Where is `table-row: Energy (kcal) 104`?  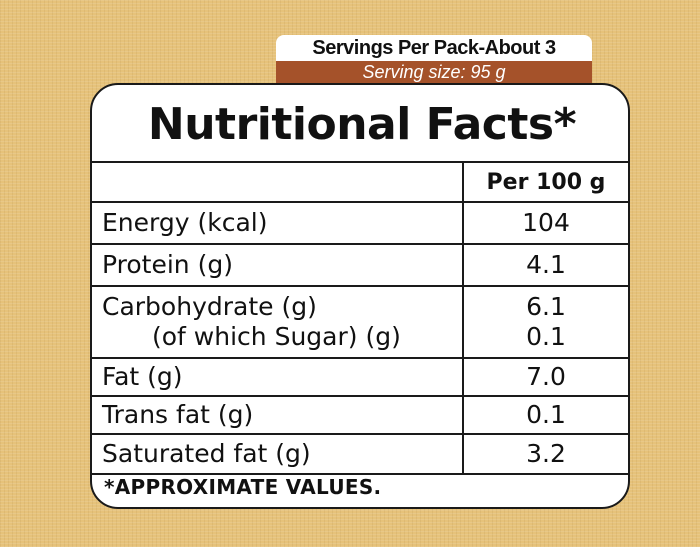
table-row: Energy (kcal) 104 is located at coordinates (360, 222).